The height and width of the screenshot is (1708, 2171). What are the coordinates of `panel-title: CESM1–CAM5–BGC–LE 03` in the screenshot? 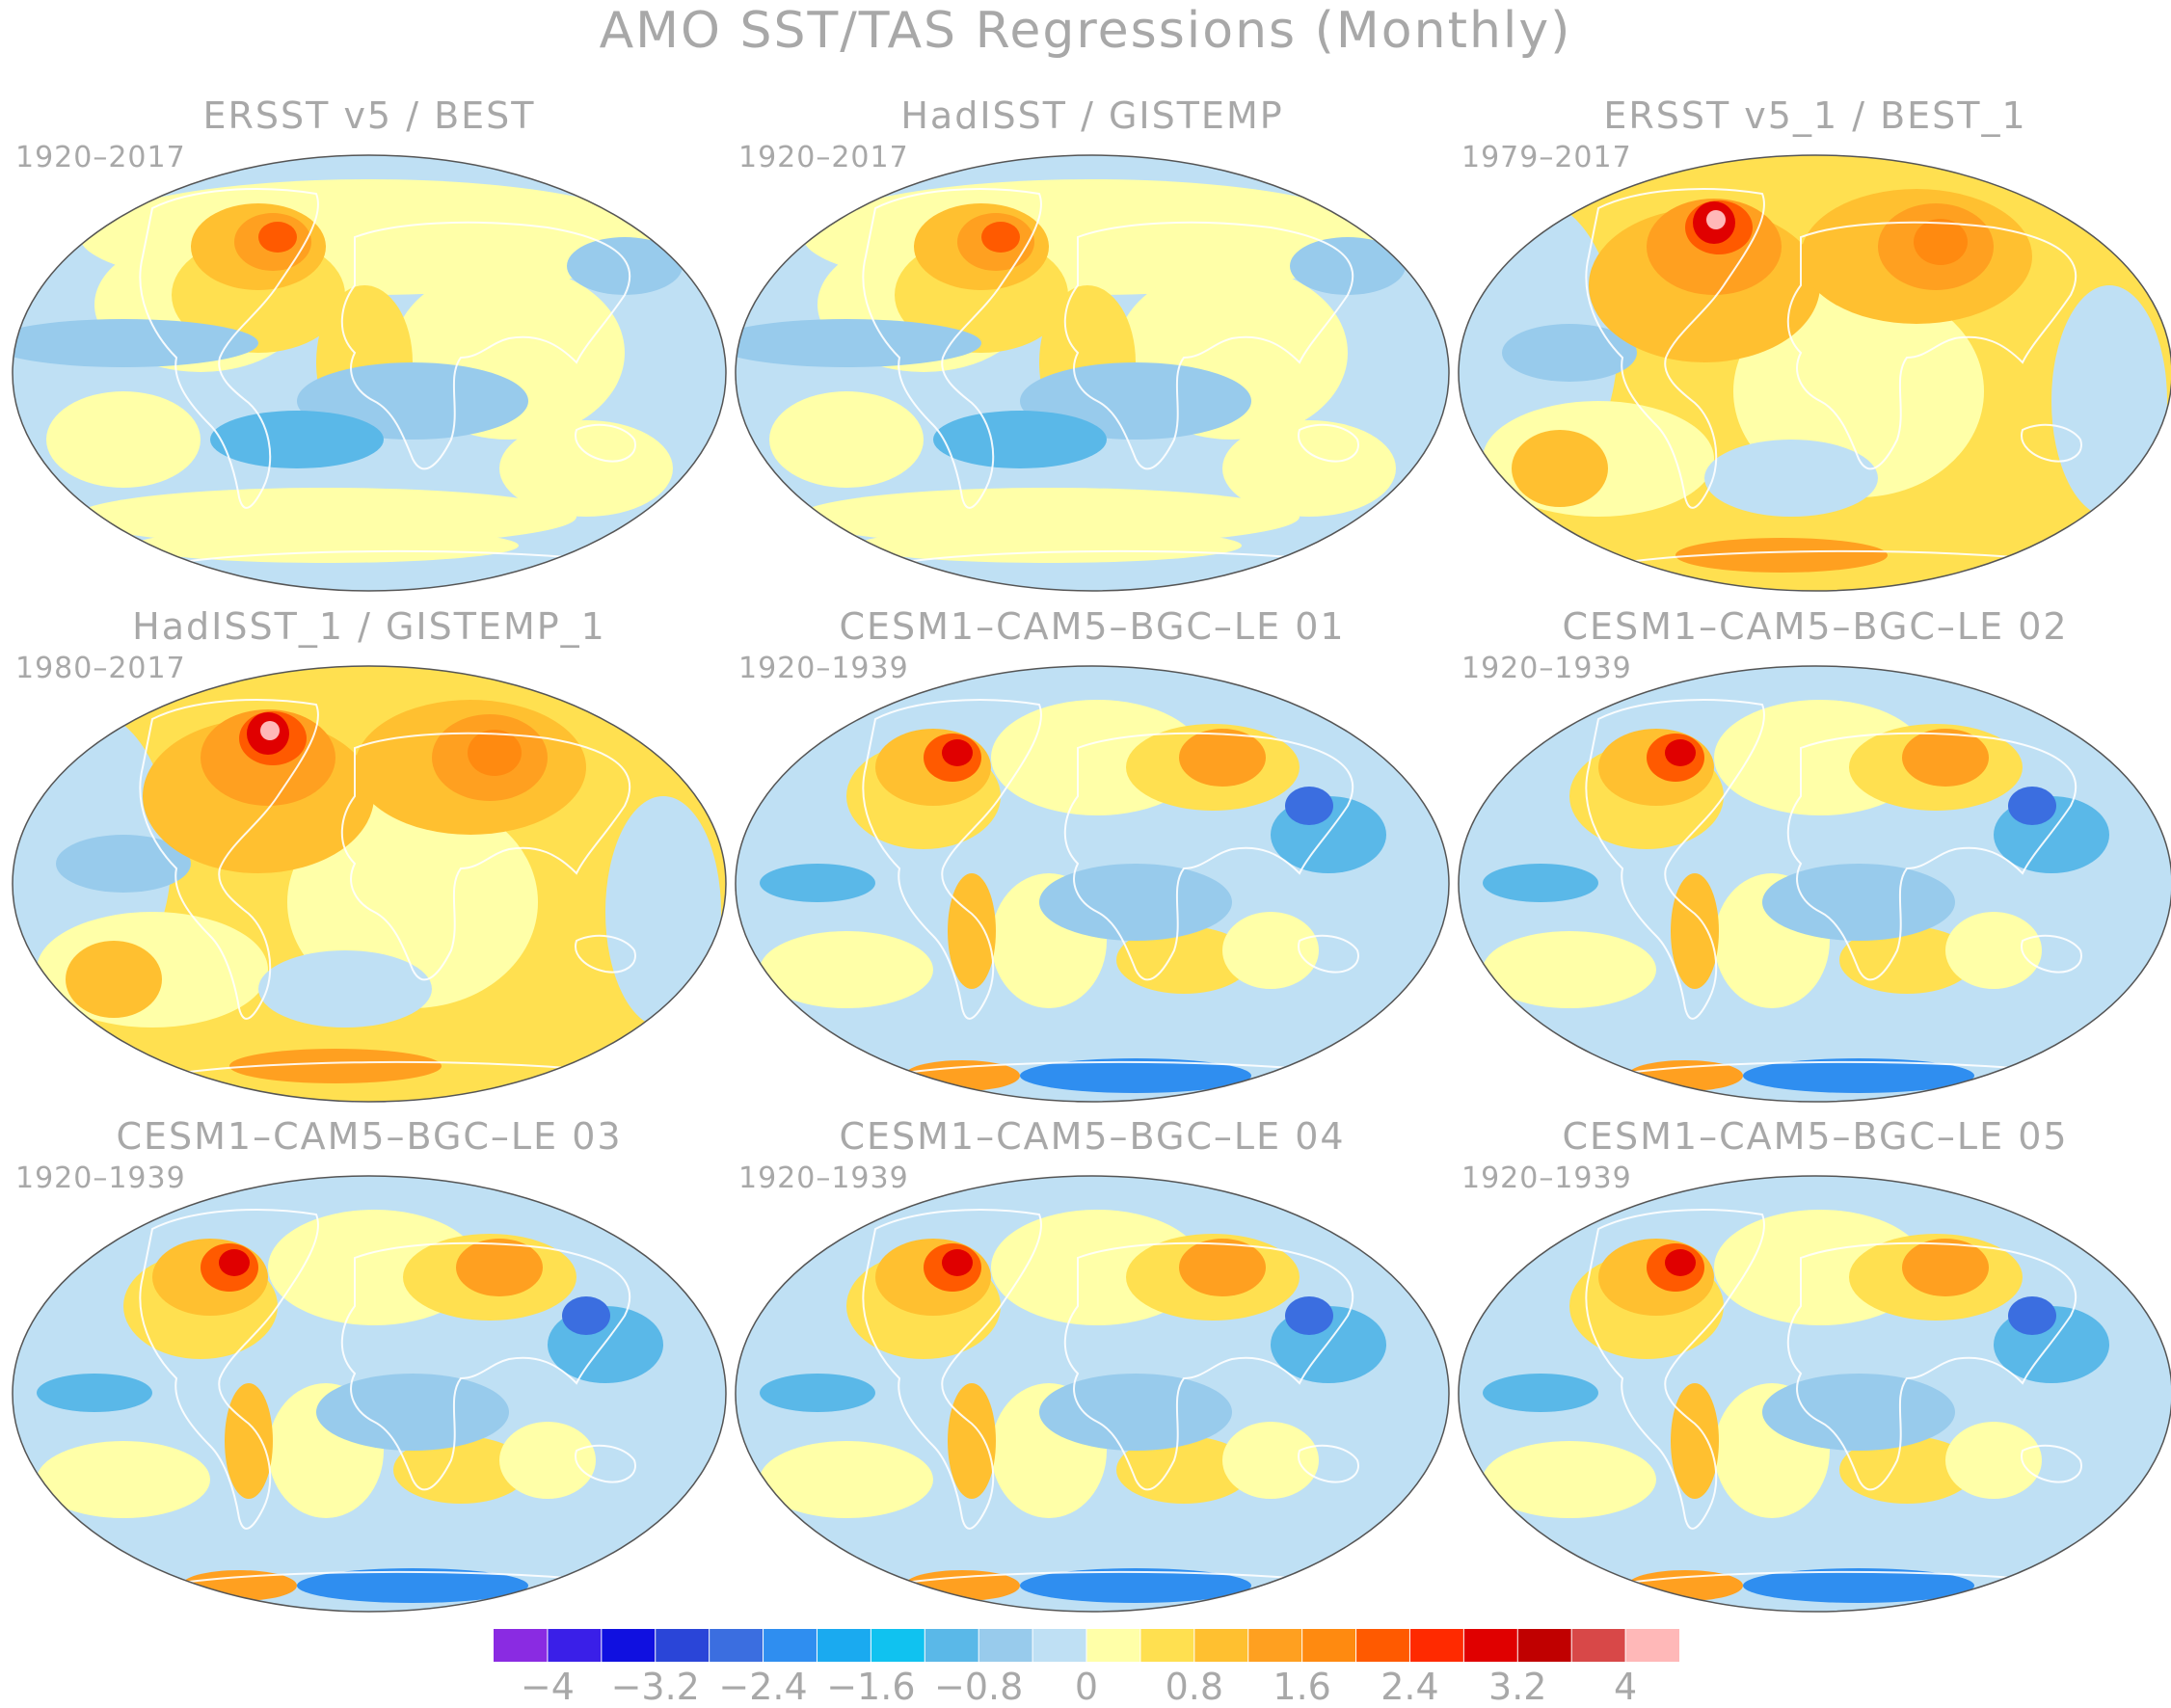 It's located at (369, 1136).